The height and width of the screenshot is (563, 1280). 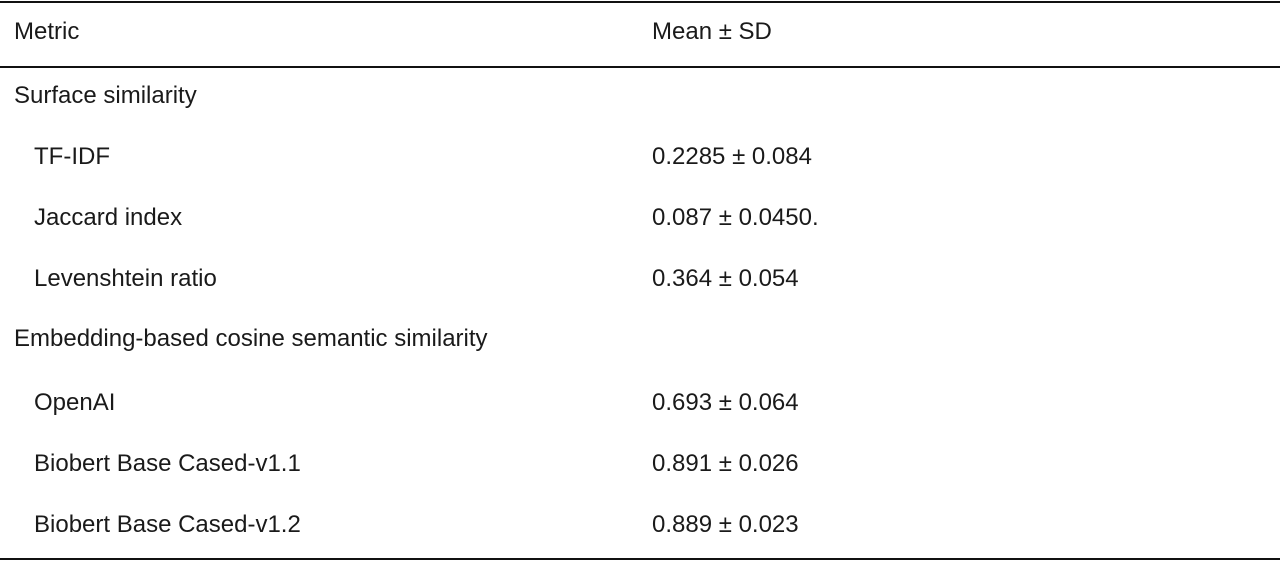 What do you see at coordinates (725, 278) in the screenshot?
I see `row-value-levenshtein-ratio: 0.364 ± 0.054` at bounding box center [725, 278].